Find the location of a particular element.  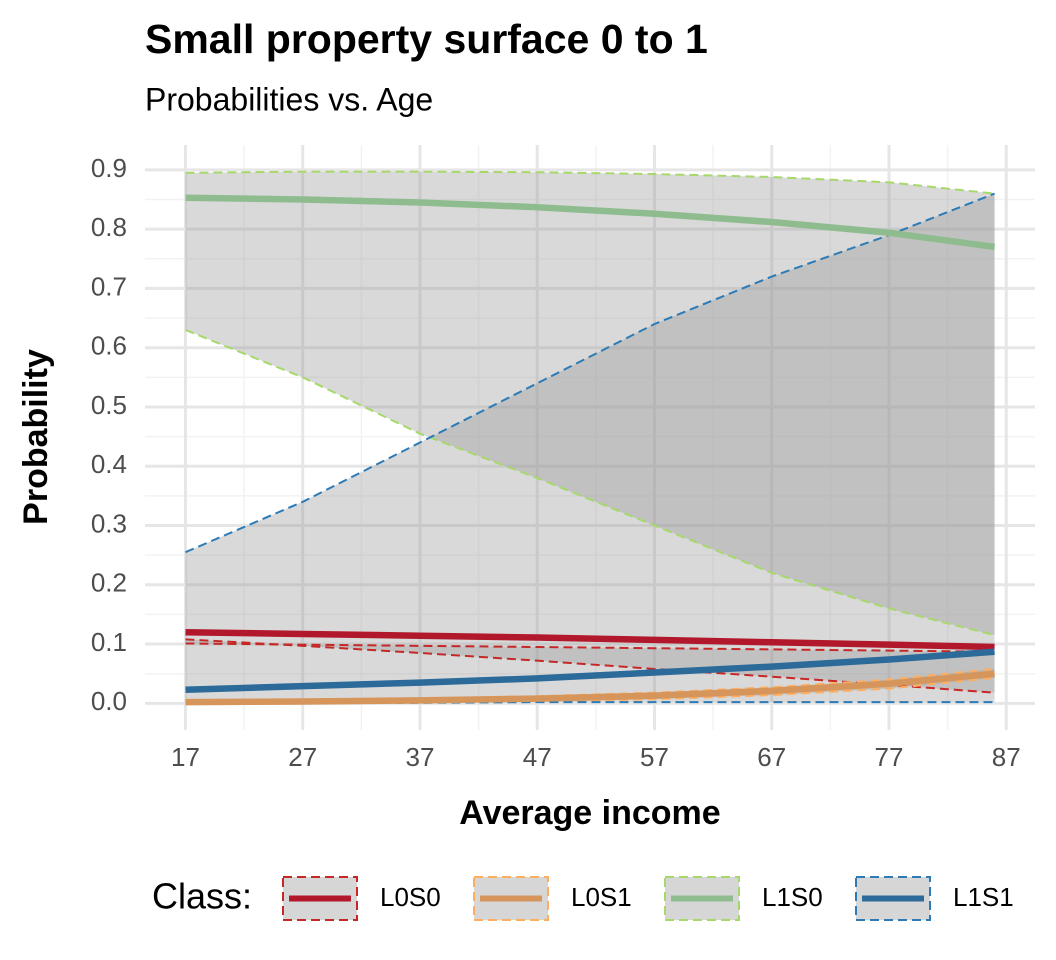

y-tick-label: 0.4 is located at coordinates (109, 464).